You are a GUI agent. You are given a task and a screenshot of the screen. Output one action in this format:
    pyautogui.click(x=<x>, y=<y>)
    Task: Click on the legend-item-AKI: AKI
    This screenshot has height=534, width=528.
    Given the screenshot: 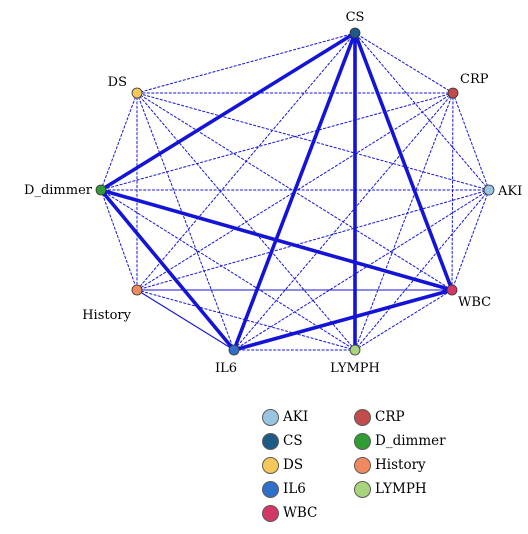 What is the action you would take?
    pyautogui.click(x=308, y=417)
    